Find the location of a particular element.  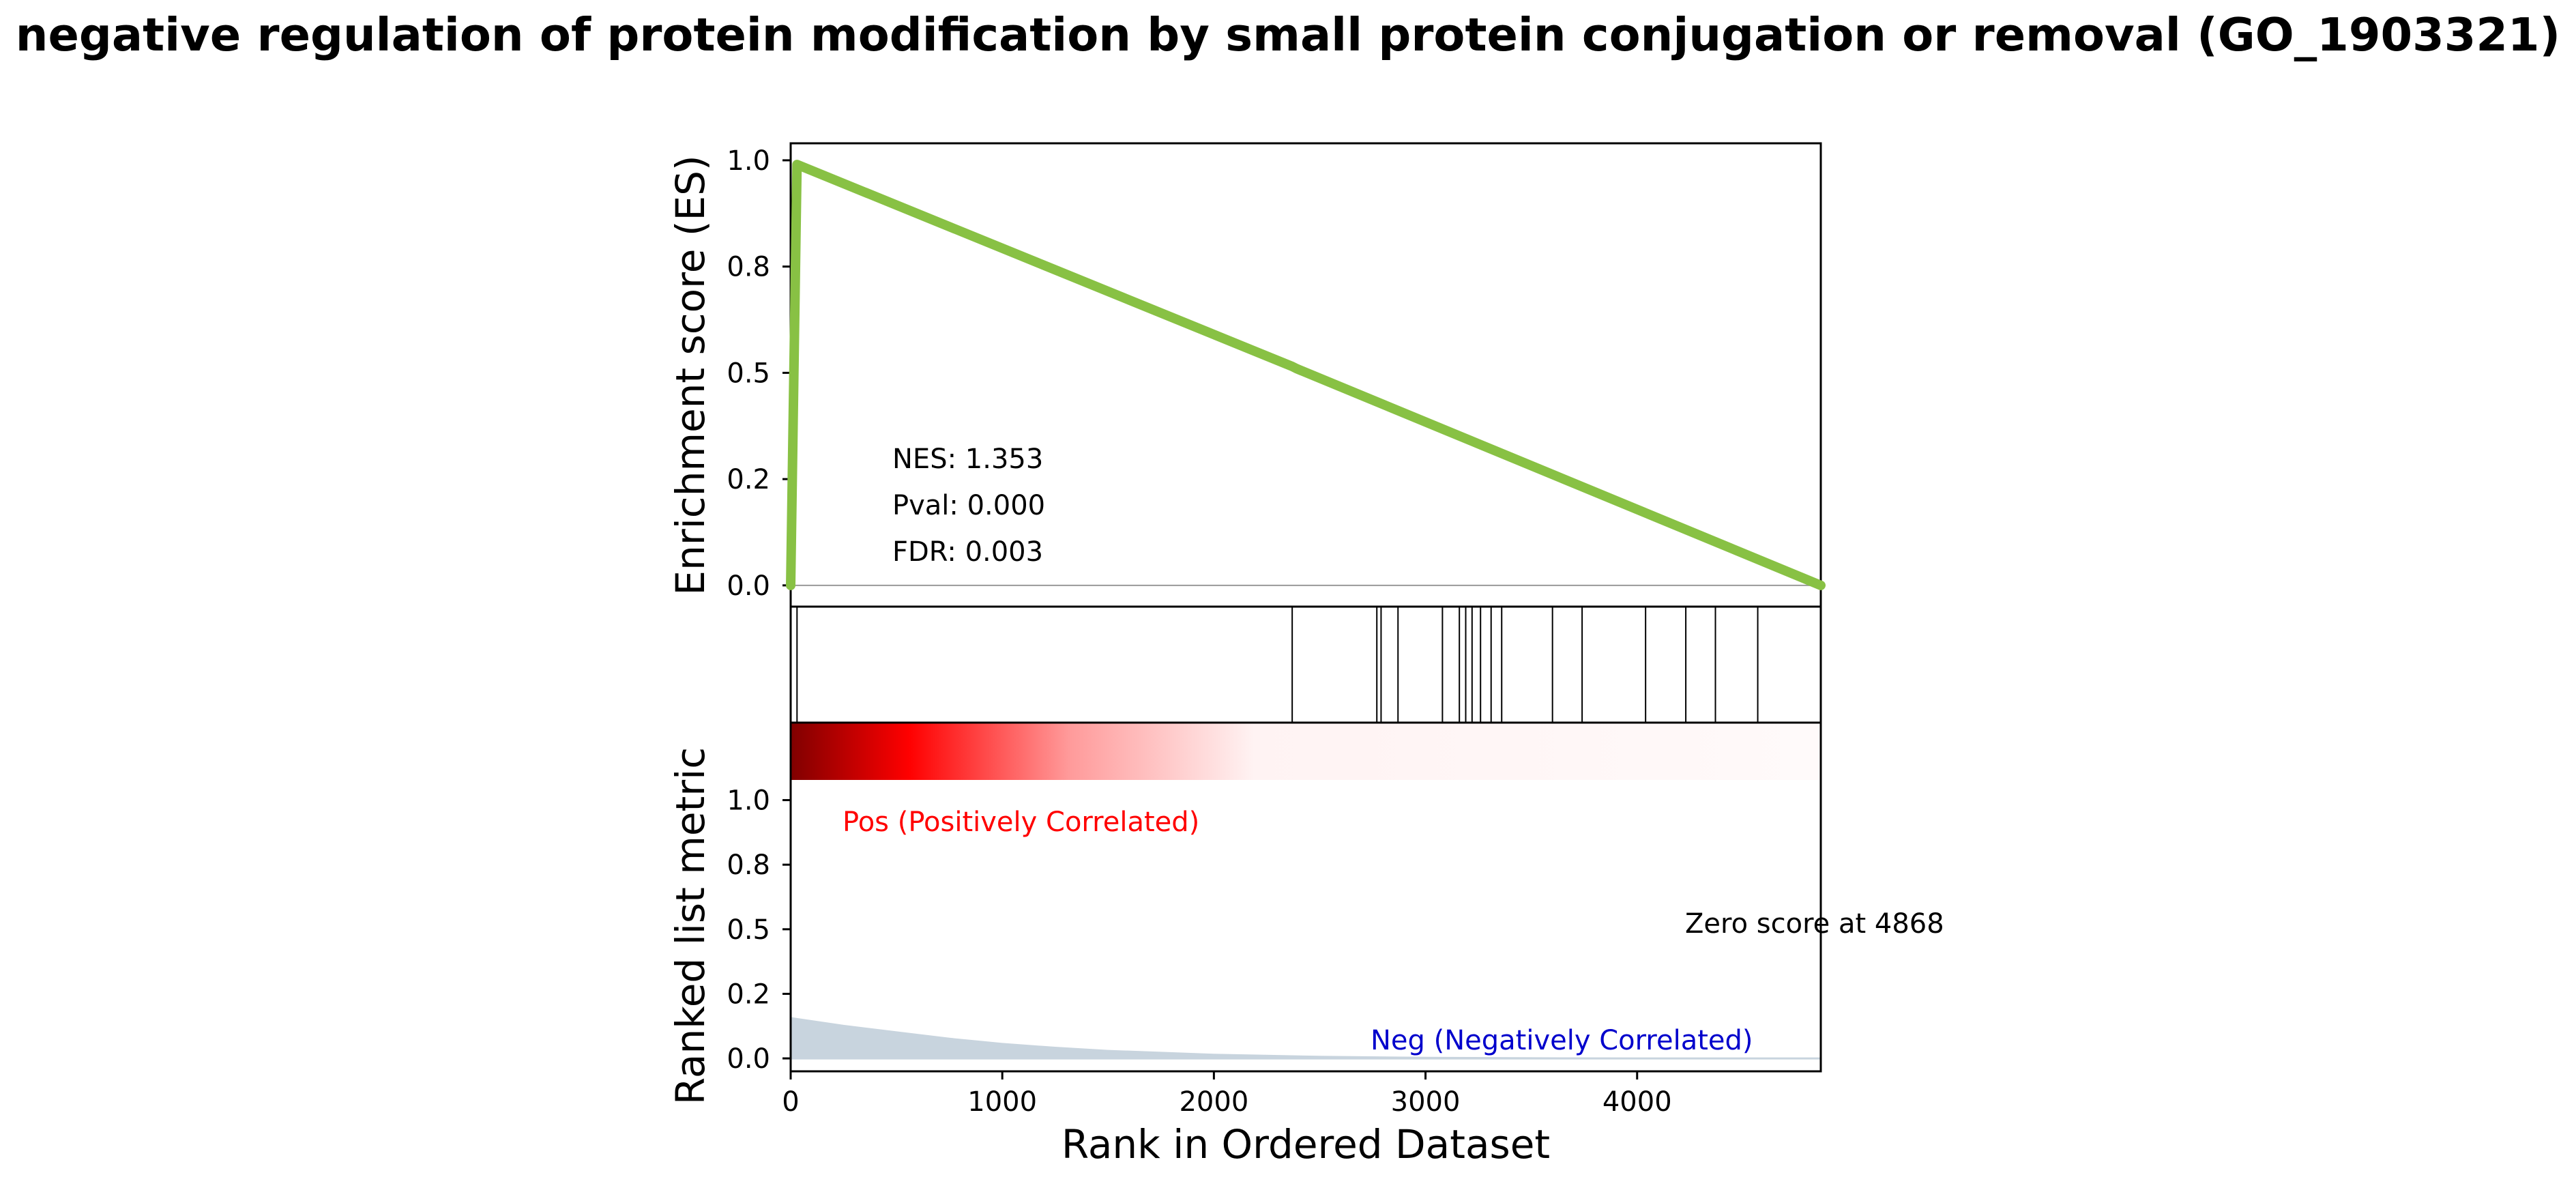

es-stats: NES: 1.353 Pval: 0.000 FDR: 0.003 is located at coordinates (968, 506).